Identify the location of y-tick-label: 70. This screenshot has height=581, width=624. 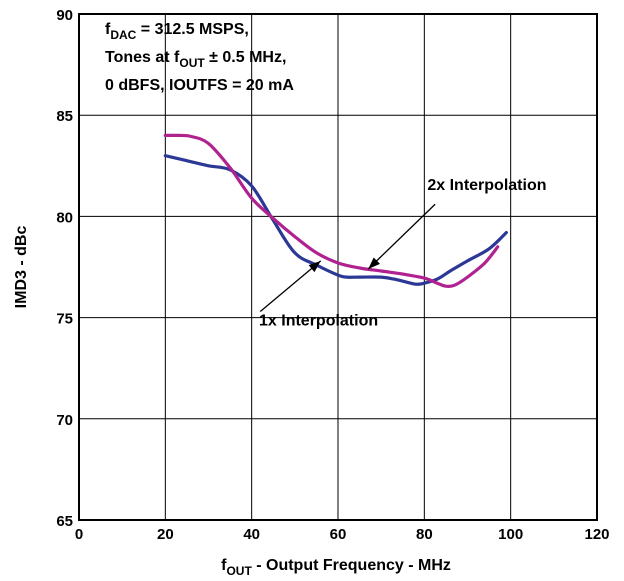
(64, 420).